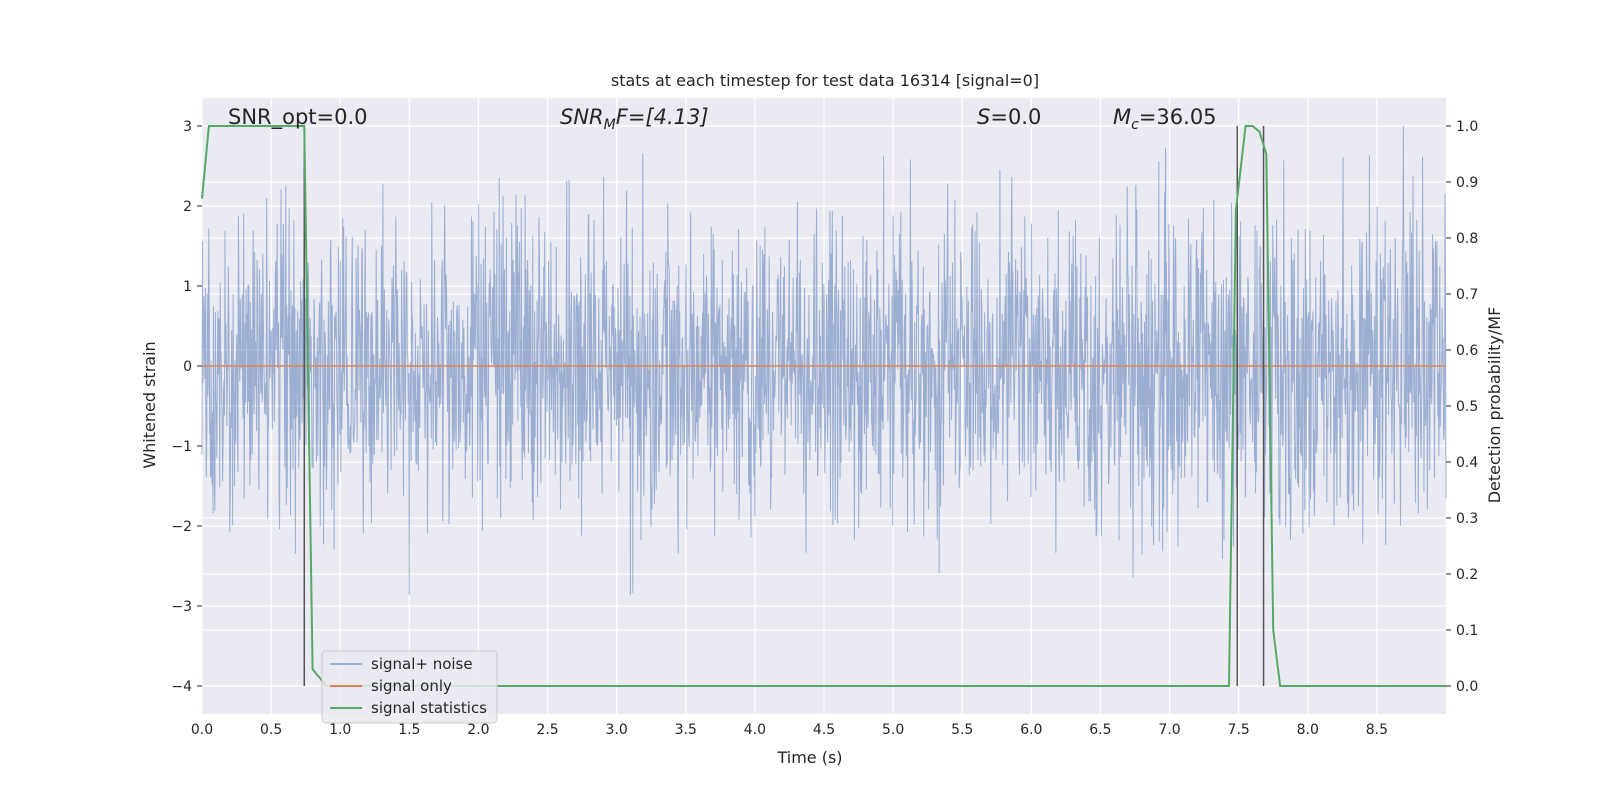  What do you see at coordinates (202, 730) in the screenshot?
I see `x-tick-label: 0.0` at bounding box center [202, 730].